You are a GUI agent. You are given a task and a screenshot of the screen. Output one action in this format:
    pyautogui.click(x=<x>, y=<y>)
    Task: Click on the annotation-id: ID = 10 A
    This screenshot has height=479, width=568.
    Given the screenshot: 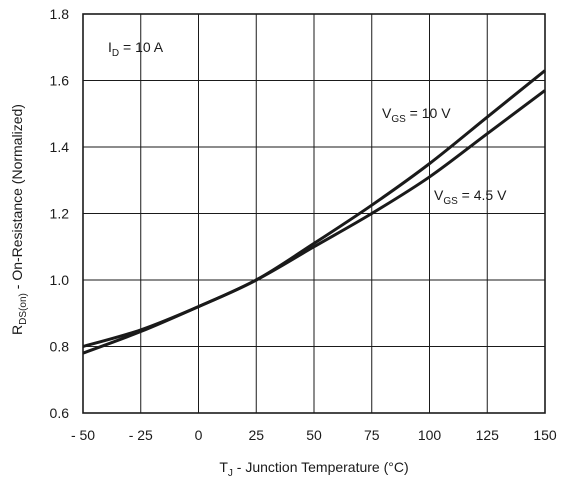 What is the action you would take?
    pyautogui.click(x=136, y=49)
    